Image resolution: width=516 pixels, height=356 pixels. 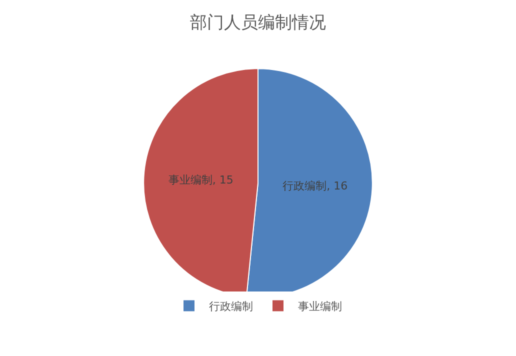 I want to click on chart-title: 部门人员编制情况, so click(x=258, y=22).